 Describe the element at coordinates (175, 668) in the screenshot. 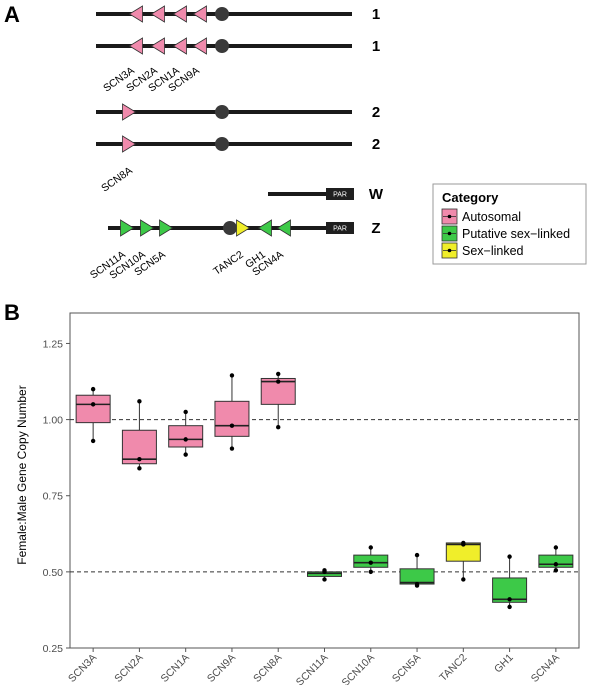

I see `x-tick-label: SCN1A` at that location.